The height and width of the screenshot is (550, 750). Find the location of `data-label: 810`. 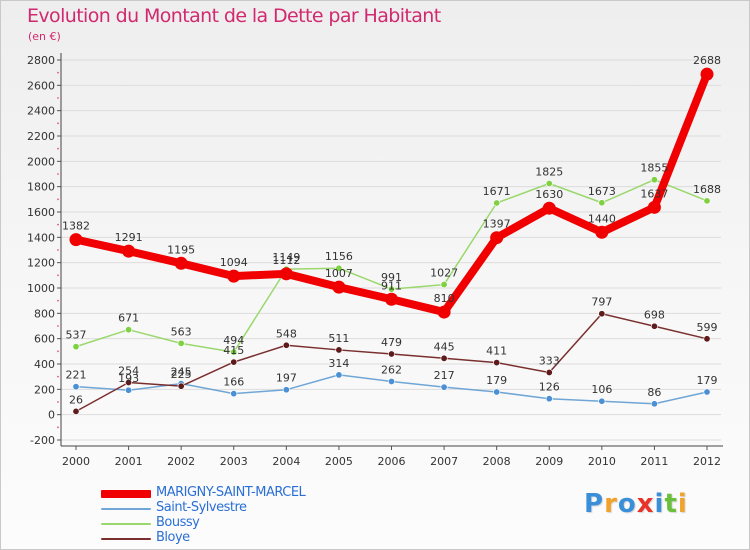

data-label: 810 is located at coordinates (444, 298).